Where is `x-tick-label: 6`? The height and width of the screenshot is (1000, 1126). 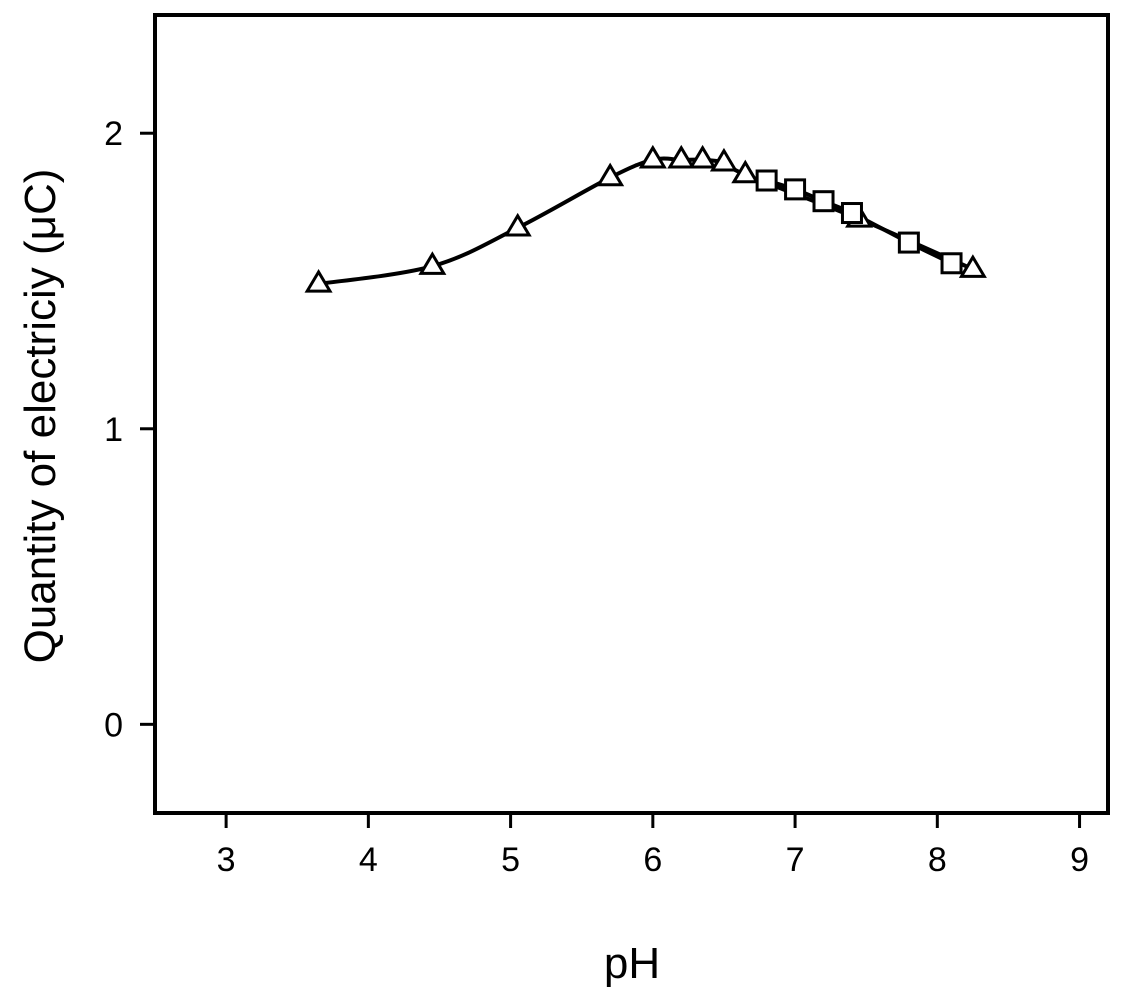 x-tick-label: 6 is located at coordinates (652, 860).